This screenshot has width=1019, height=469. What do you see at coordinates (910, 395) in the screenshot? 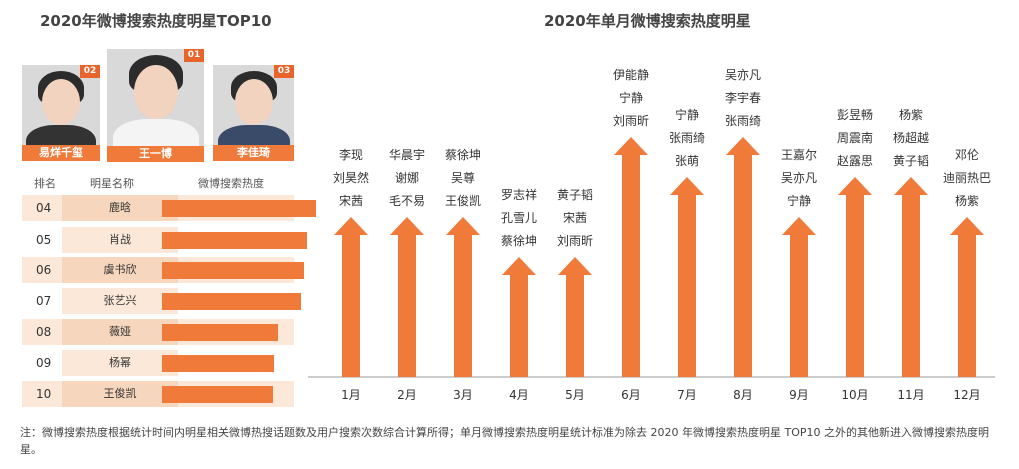
I see `month-tick-label: 11月` at bounding box center [910, 395].